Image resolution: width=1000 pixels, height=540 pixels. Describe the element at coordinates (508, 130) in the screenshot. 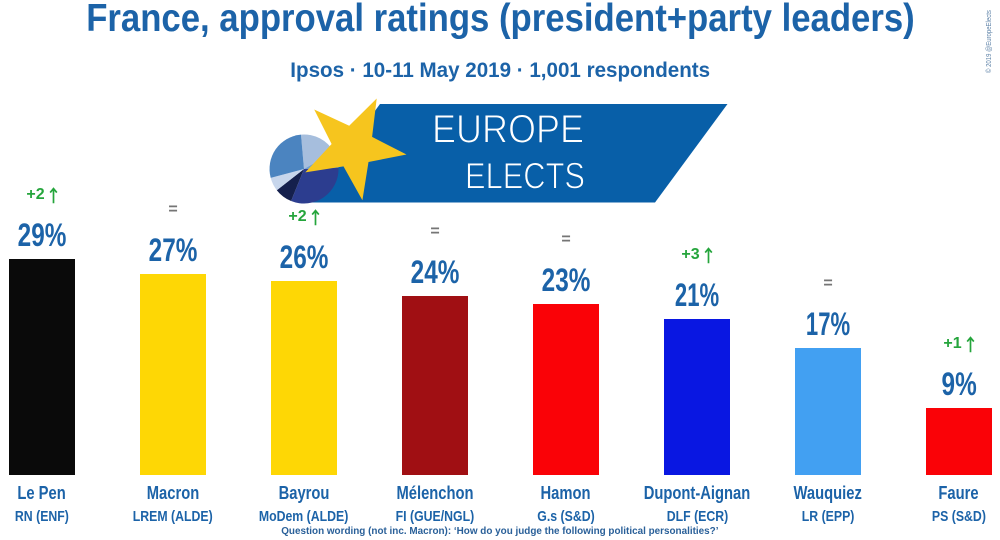

I see `svg-text: EUROPE` at that location.